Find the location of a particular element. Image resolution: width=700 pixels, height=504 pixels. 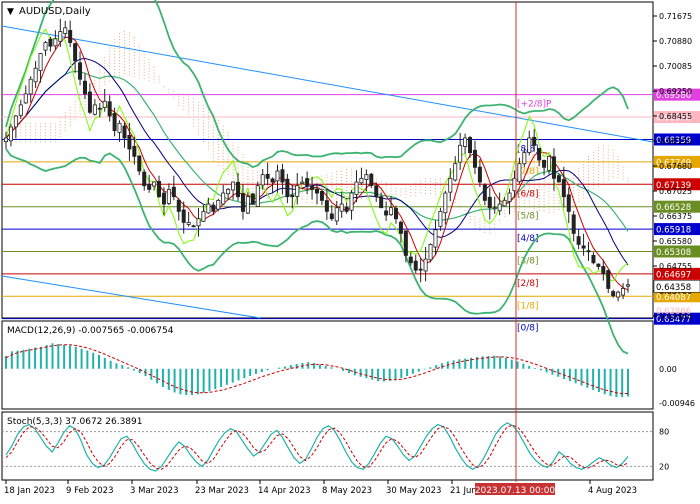

symbol-menu-icon: ▼ is located at coordinates (10, 12).